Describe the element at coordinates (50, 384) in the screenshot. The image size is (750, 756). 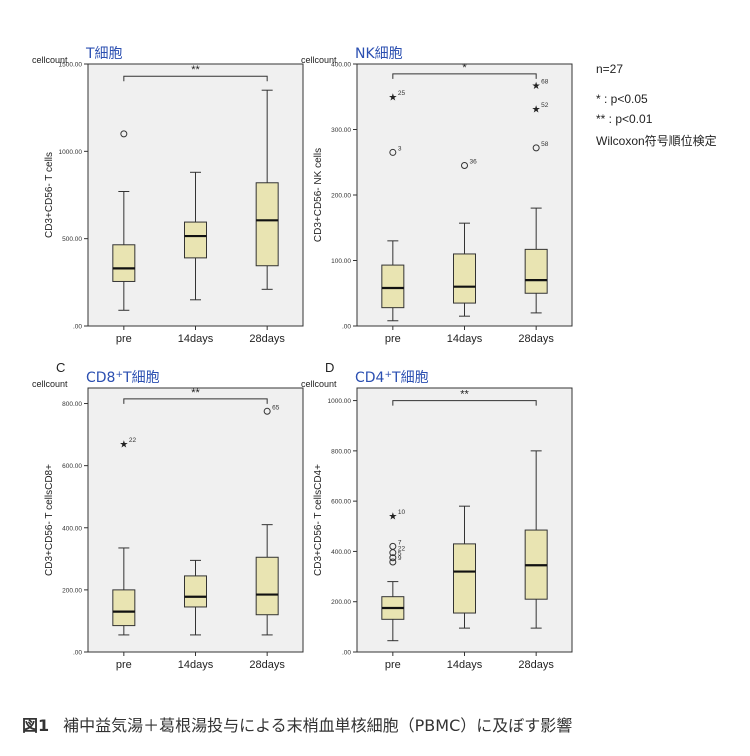
I see `panel-3-y-unit-label: cellcount` at that location.